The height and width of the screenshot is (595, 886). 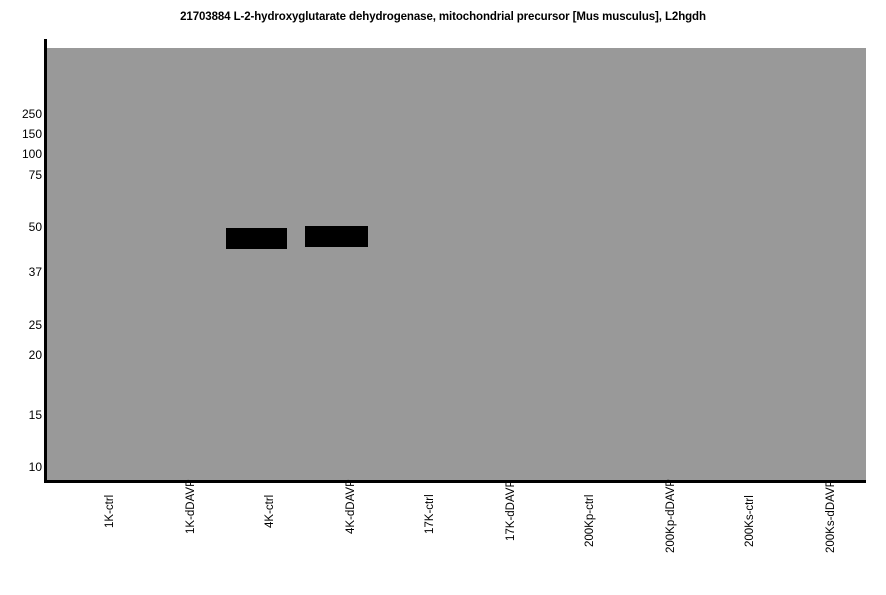 What do you see at coordinates (511, 510) in the screenshot?
I see `x-axis-tick-label: 17K-dDAVP` at bounding box center [511, 510].